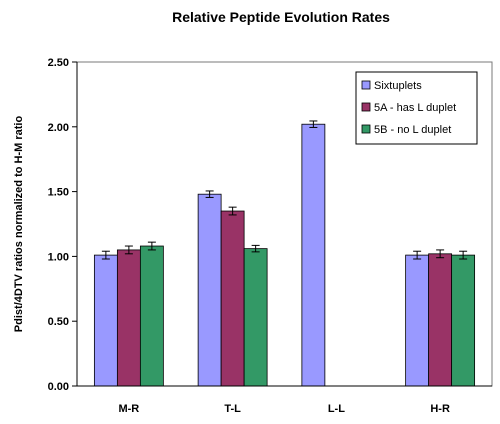  Describe the element at coordinates (128, 409) in the screenshot. I see `x-tick-label: M-R` at that location.